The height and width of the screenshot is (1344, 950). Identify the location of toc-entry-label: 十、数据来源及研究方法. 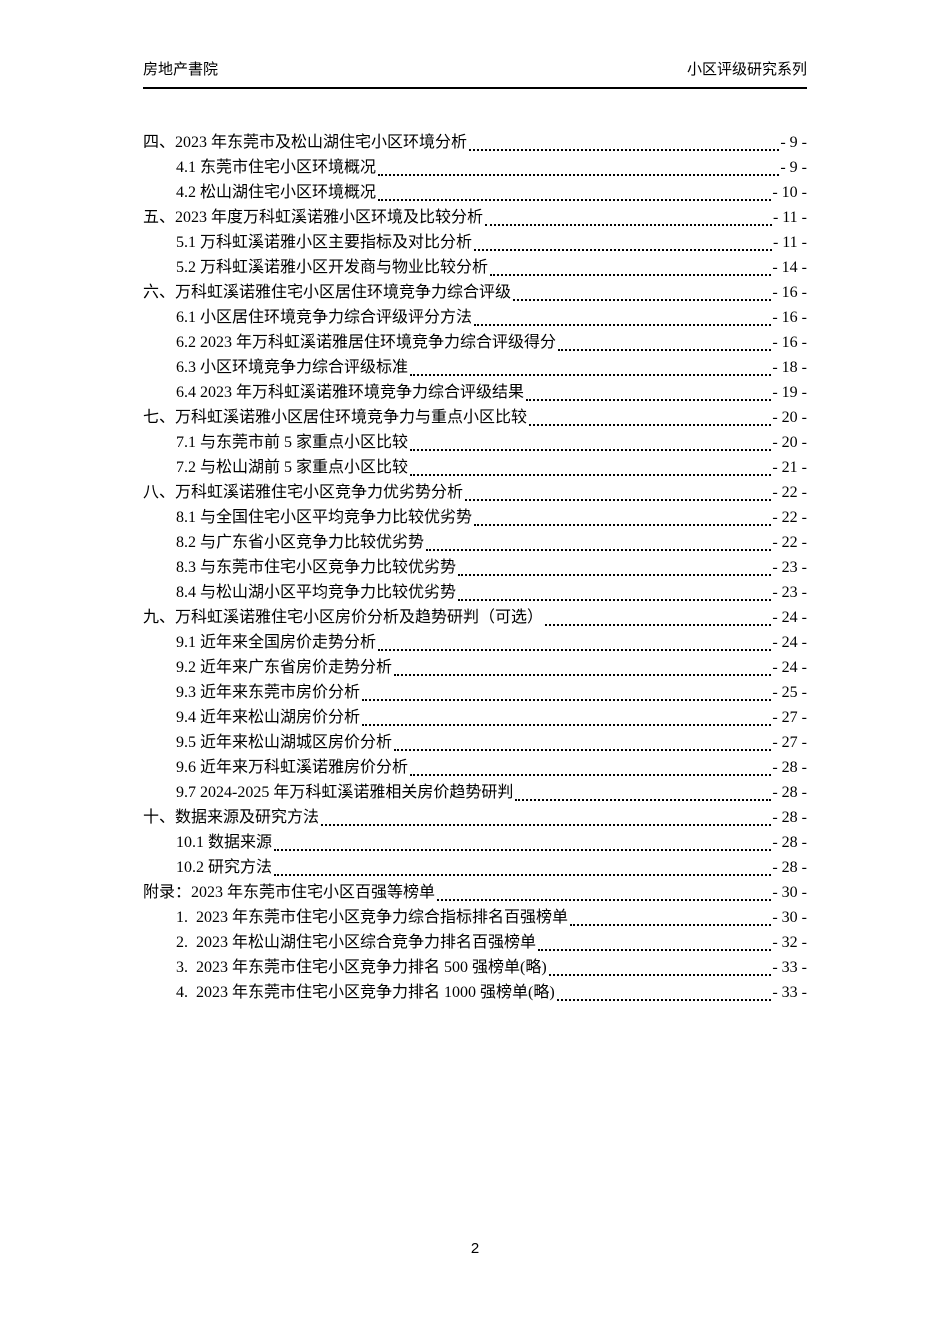
(231, 817).